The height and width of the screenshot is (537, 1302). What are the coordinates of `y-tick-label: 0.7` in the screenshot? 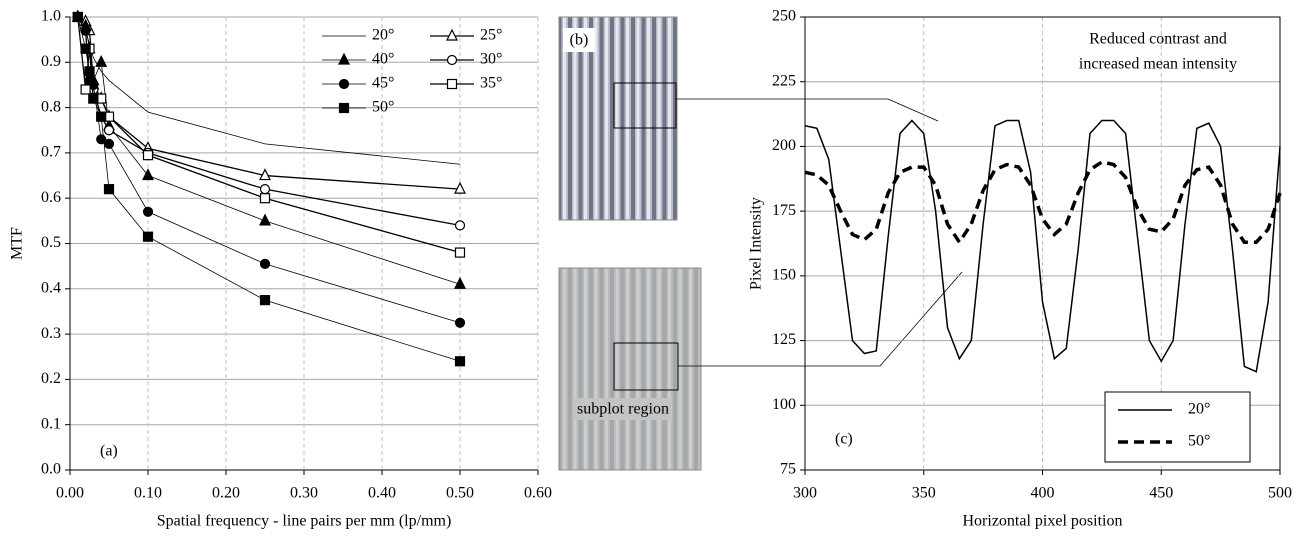 It's located at (51, 152).